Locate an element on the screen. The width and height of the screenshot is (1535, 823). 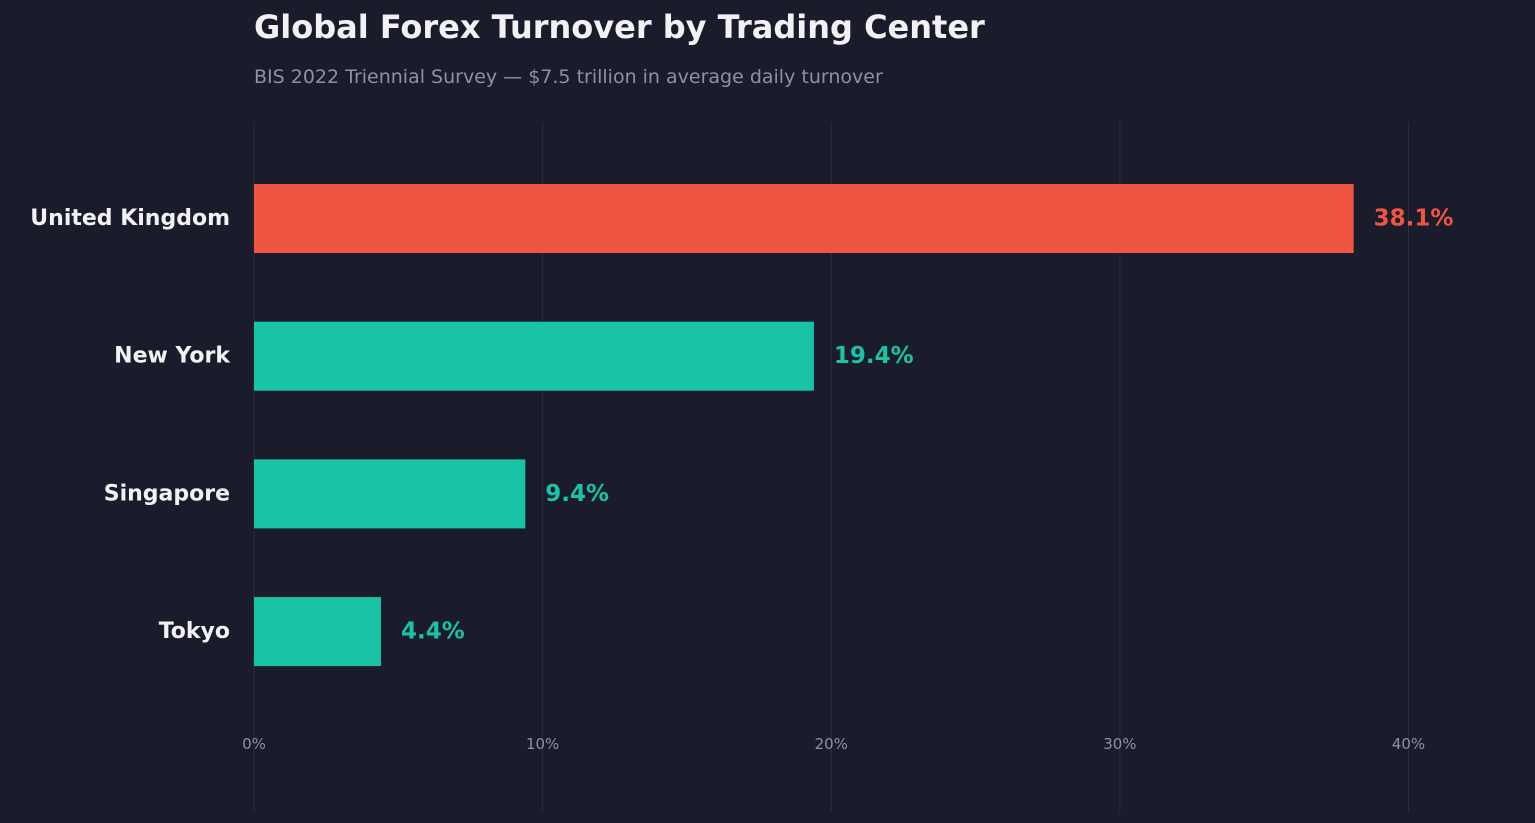
category-label: New York is located at coordinates (172, 356).